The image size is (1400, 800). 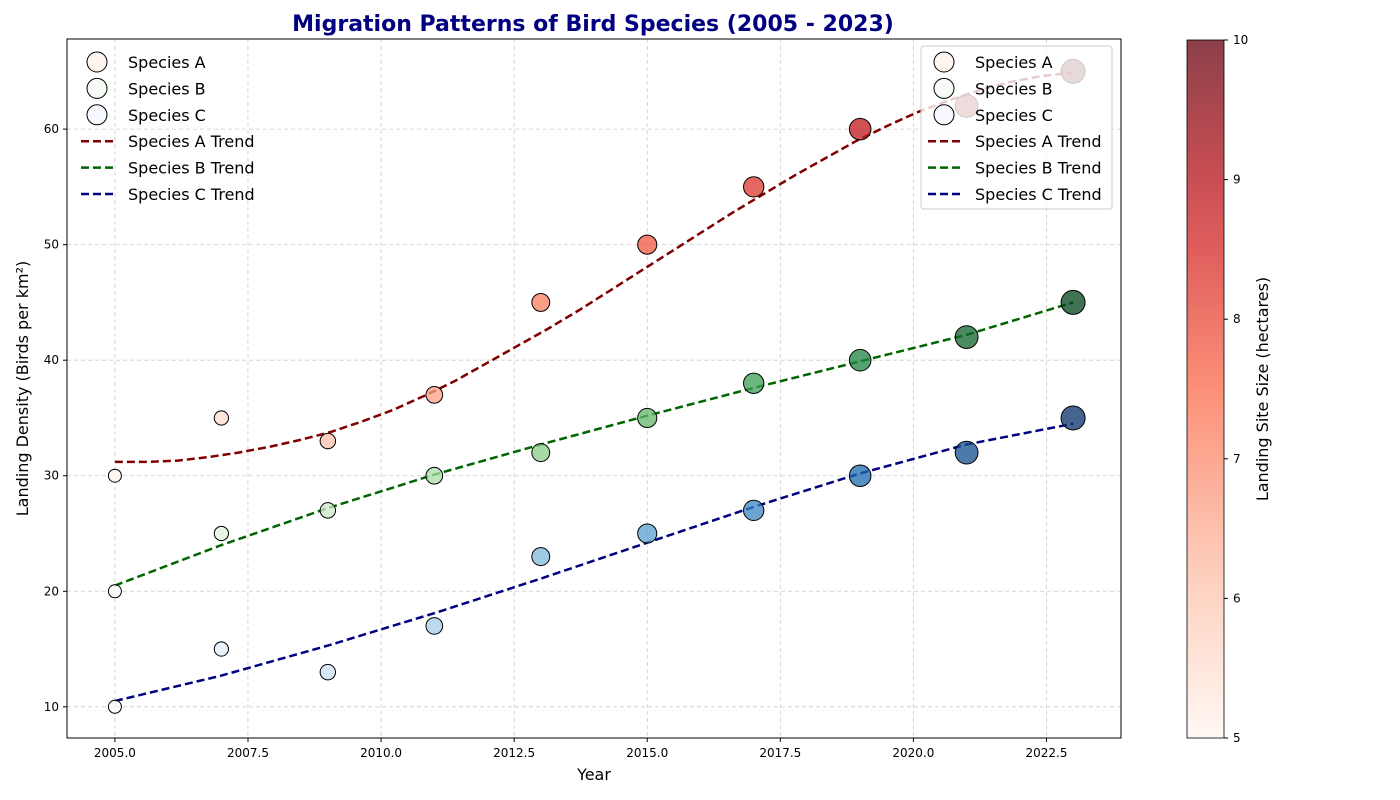 What do you see at coordinates (51, 476) in the screenshot?
I see `y-tick-label: 30` at bounding box center [51, 476].